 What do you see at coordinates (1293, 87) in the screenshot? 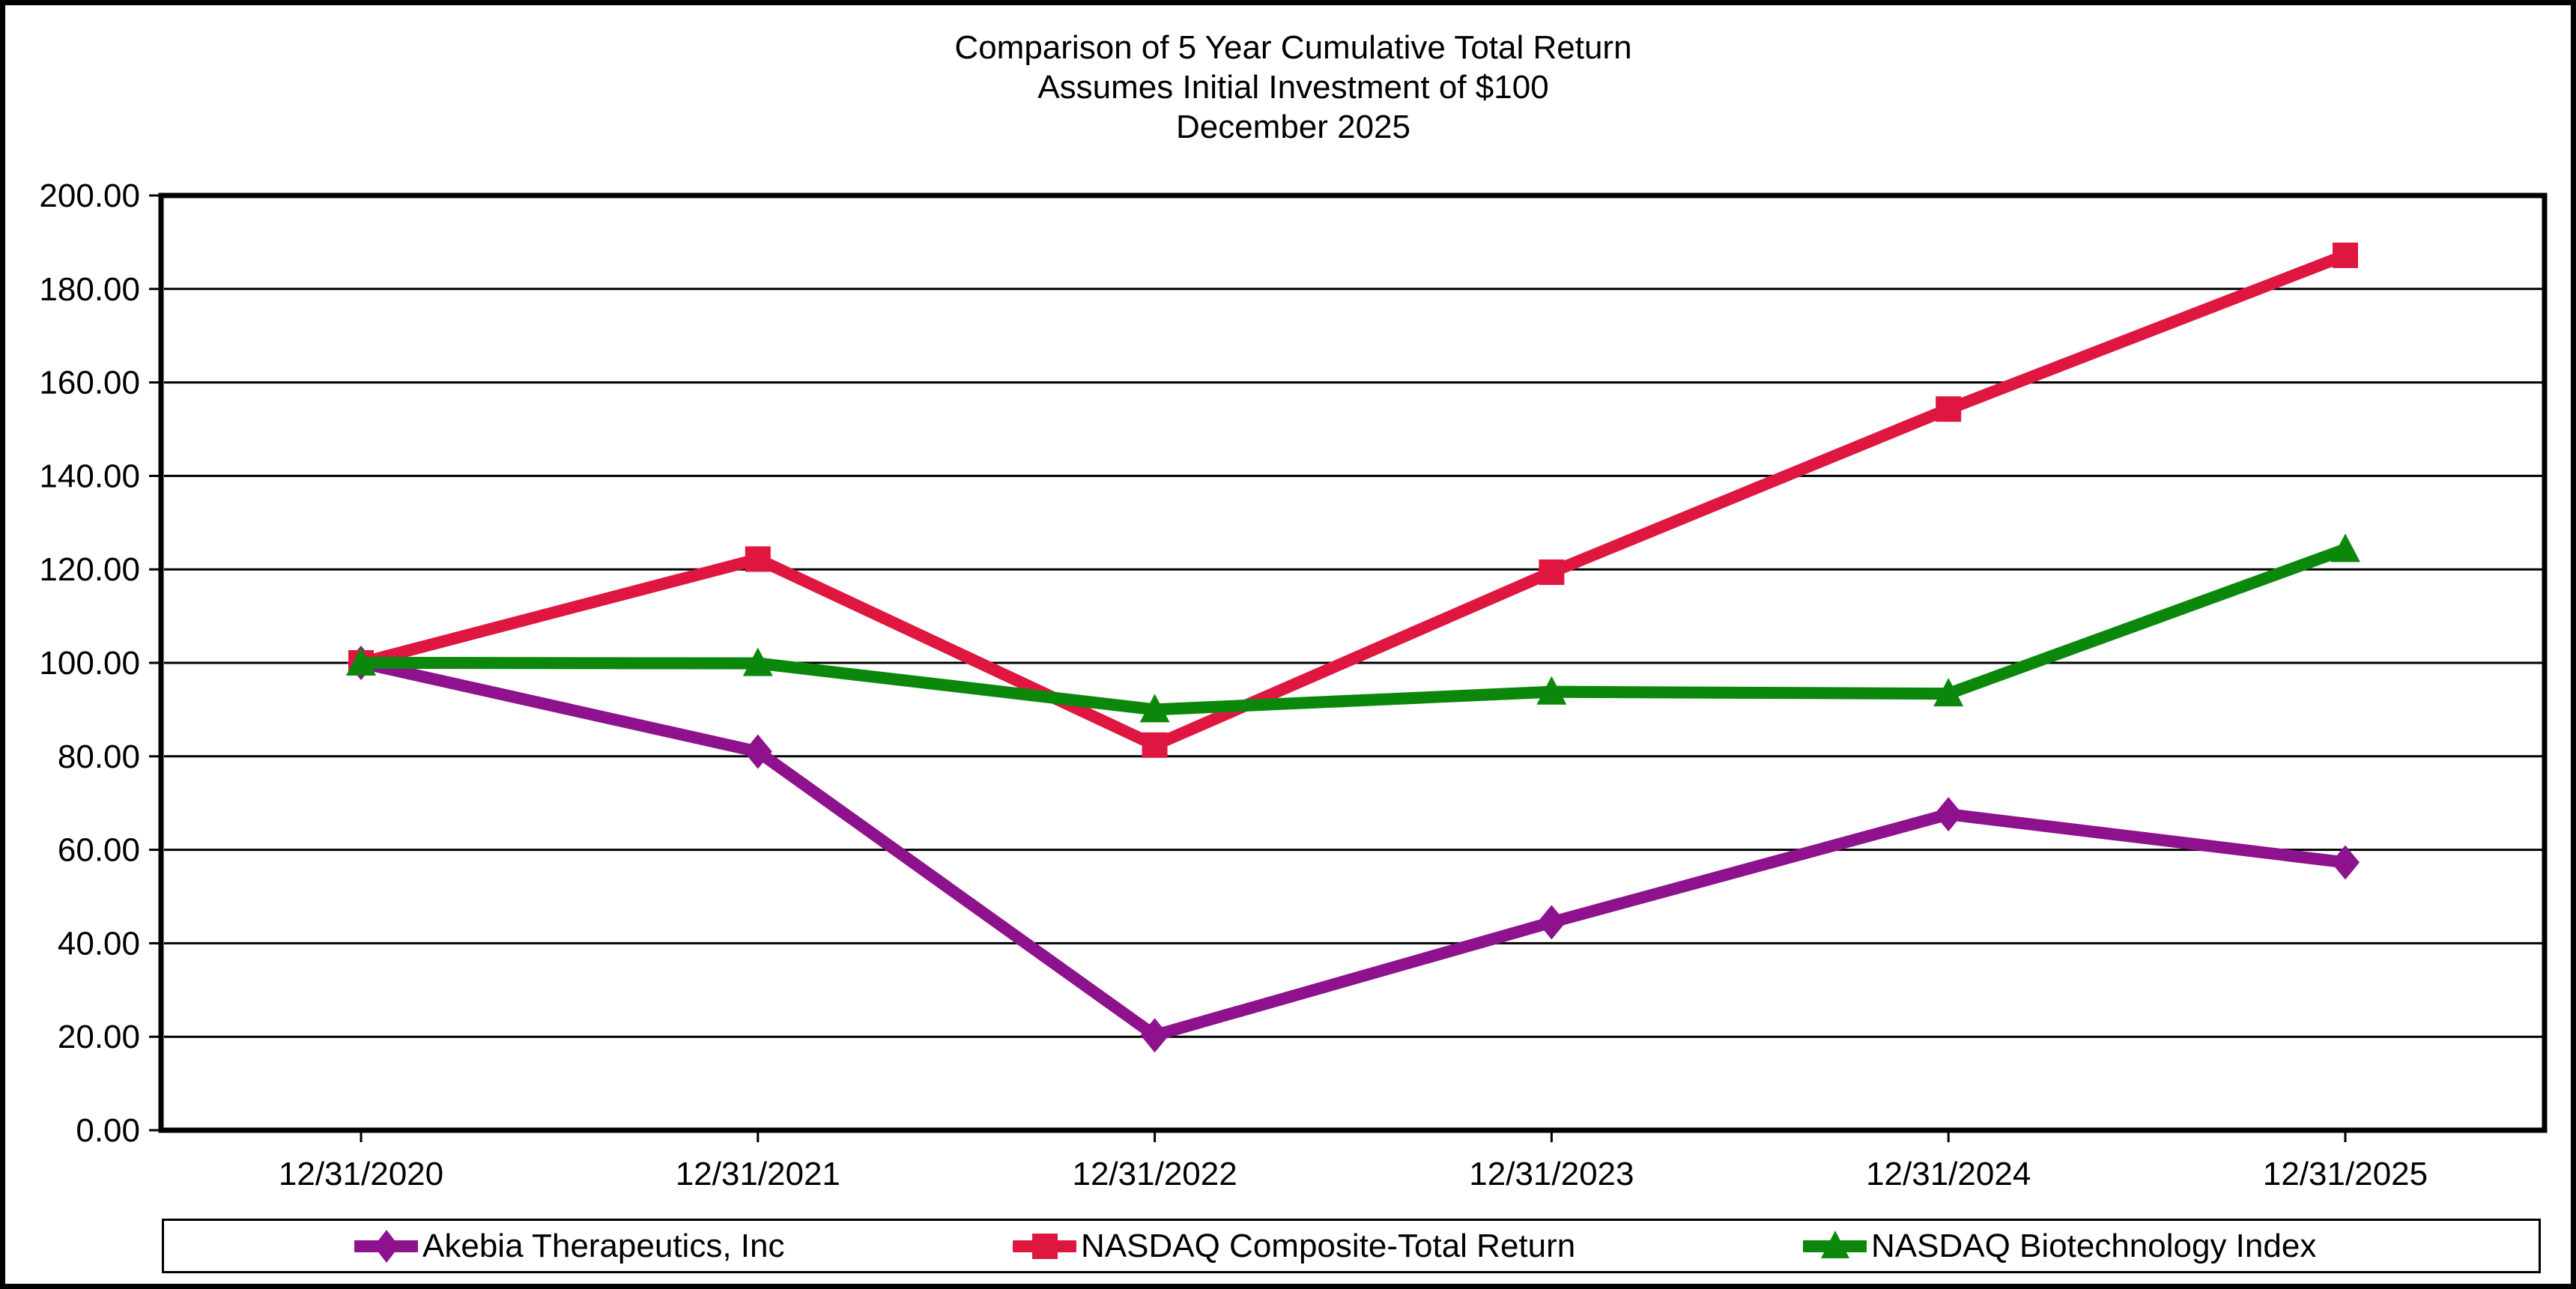
I see `chart-title-line-2: Assumes Initial Investment of $100` at bounding box center [1293, 87].